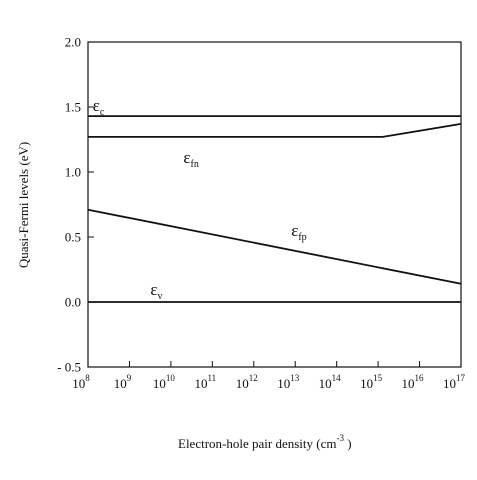 This screenshot has width=477, height=480. I want to click on x-tick-exponent: 11, so click(211, 378).